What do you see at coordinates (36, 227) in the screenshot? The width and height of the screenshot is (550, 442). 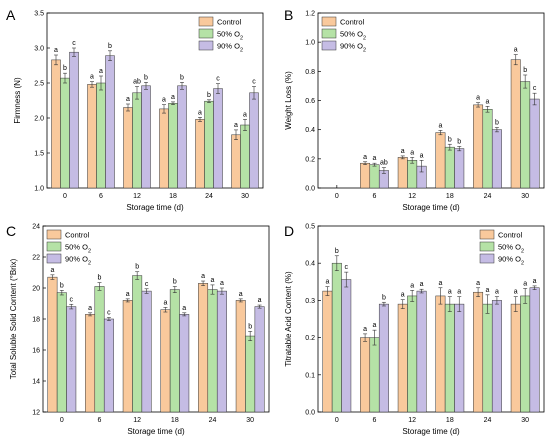 I see `y-tick-label: 24` at bounding box center [36, 227].